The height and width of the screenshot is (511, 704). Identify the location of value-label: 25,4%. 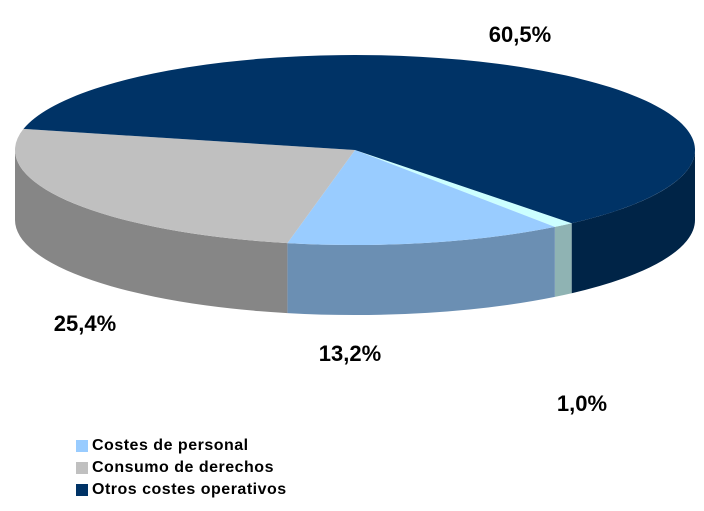
(85, 323).